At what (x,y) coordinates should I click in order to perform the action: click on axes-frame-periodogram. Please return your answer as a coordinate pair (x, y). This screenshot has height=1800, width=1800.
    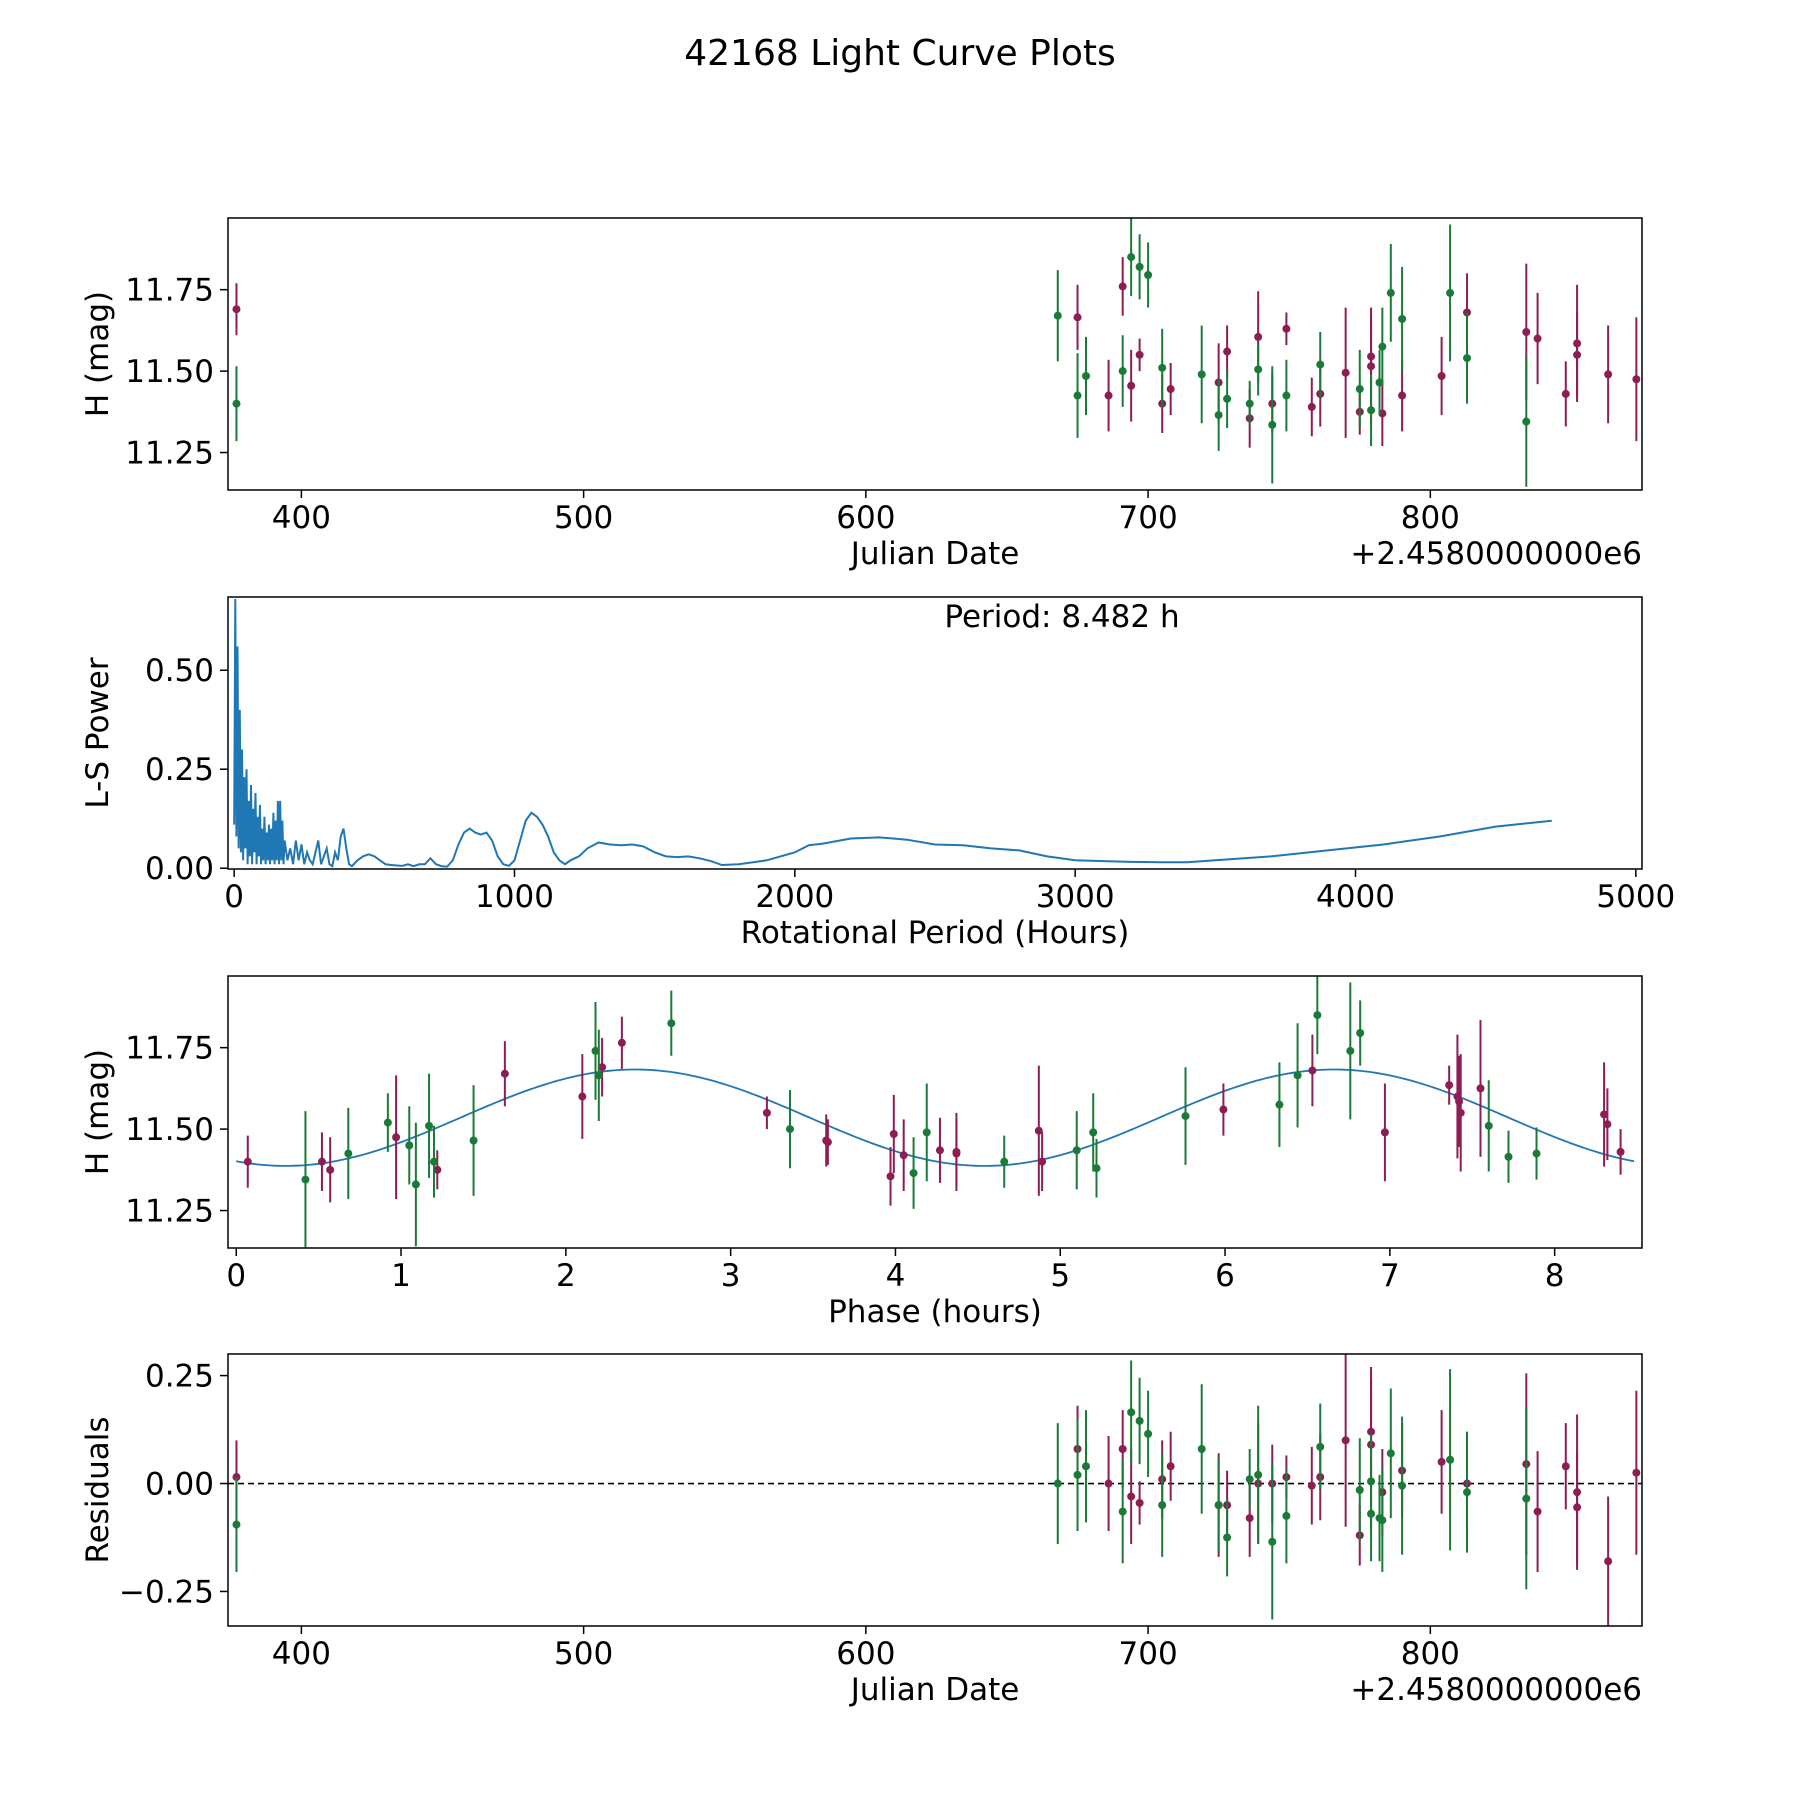
    Looking at the image, I should click on (935, 733).